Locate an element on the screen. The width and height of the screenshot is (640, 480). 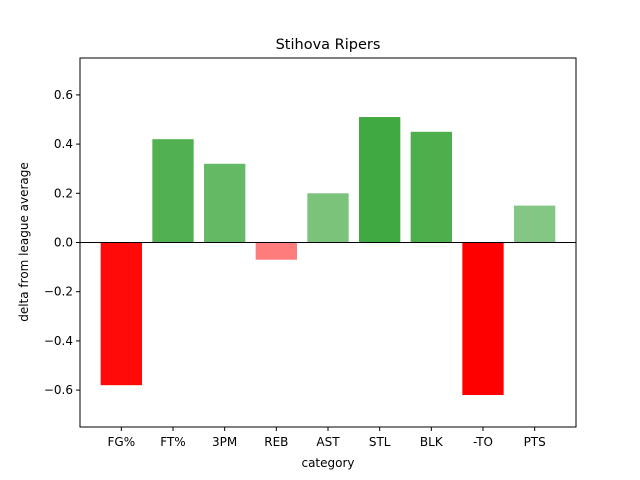
x-tick-label: REB is located at coordinates (276, 442).